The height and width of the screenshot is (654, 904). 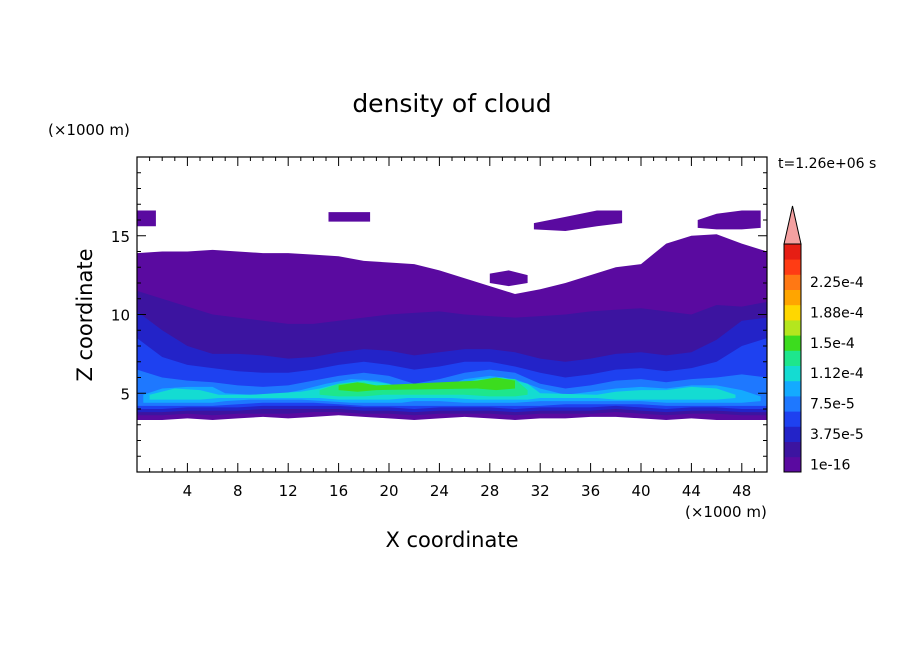 I want to click on x-tick-label: 28, so click(x=489, y=491).